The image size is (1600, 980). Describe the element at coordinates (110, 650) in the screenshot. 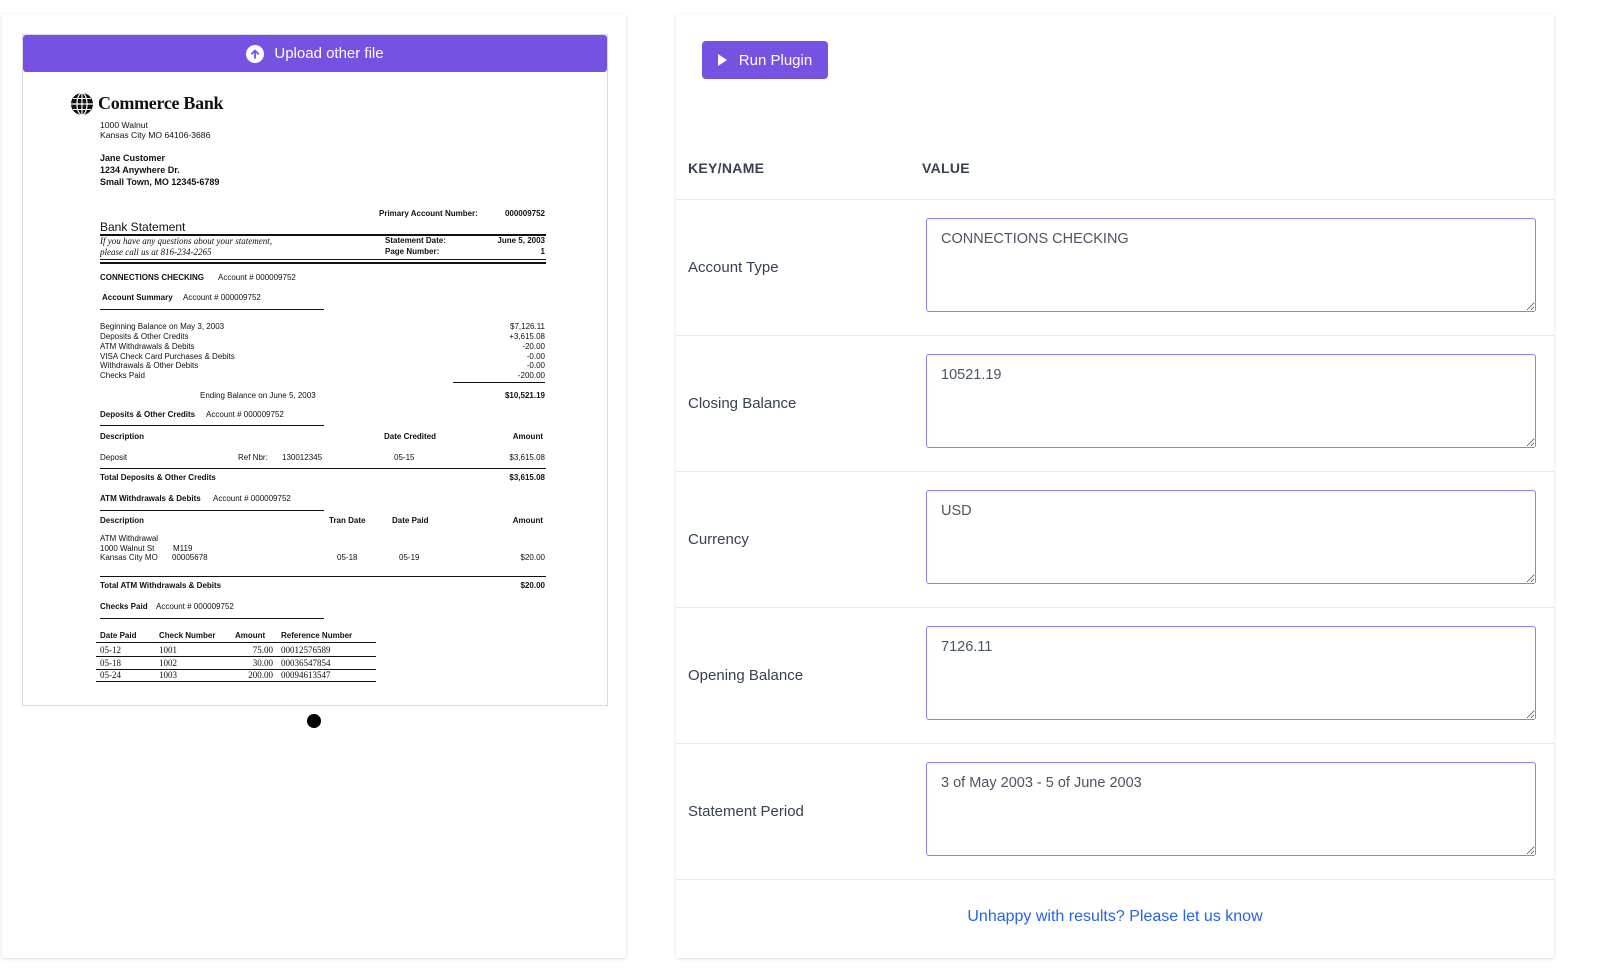

I see `check-date: 05-12` at that location.